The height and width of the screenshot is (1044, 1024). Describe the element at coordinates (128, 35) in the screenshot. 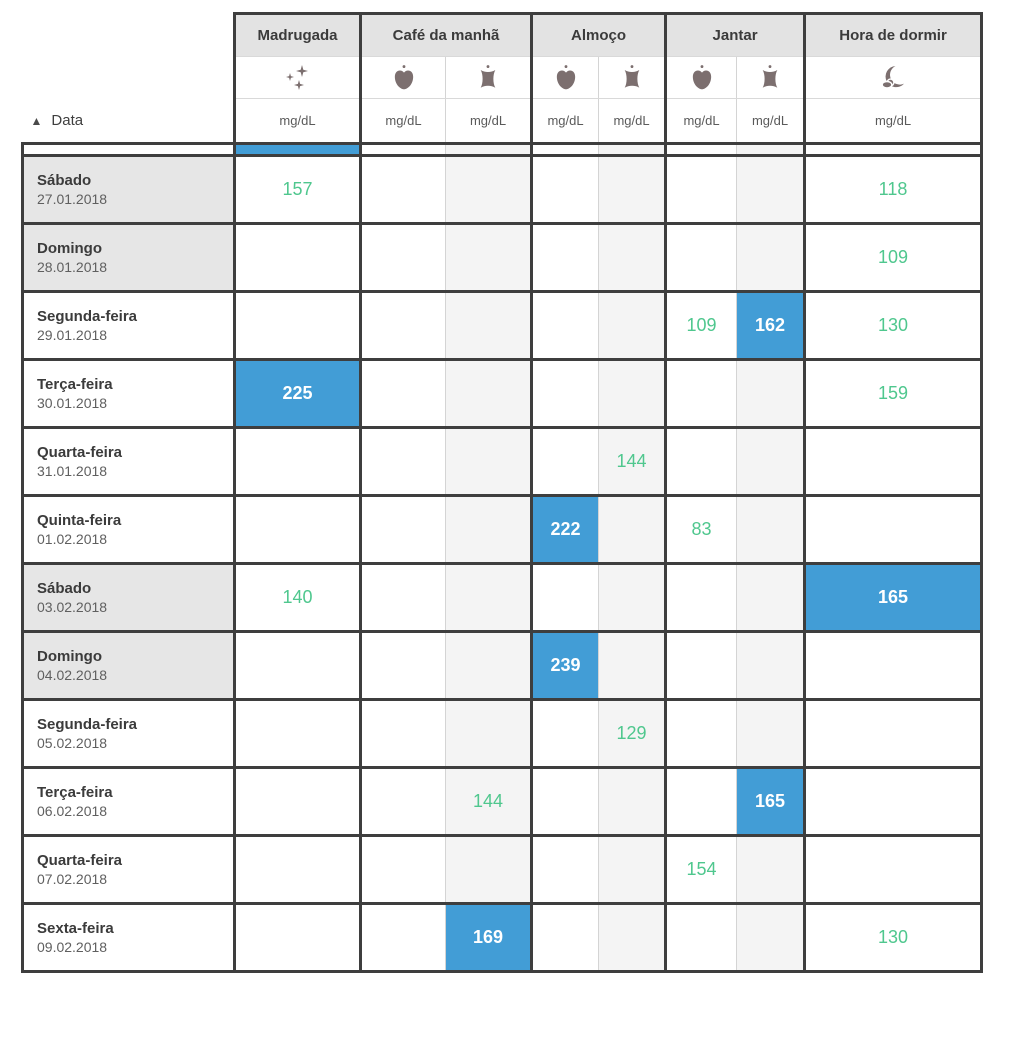

I see `header-spacer` at that location.